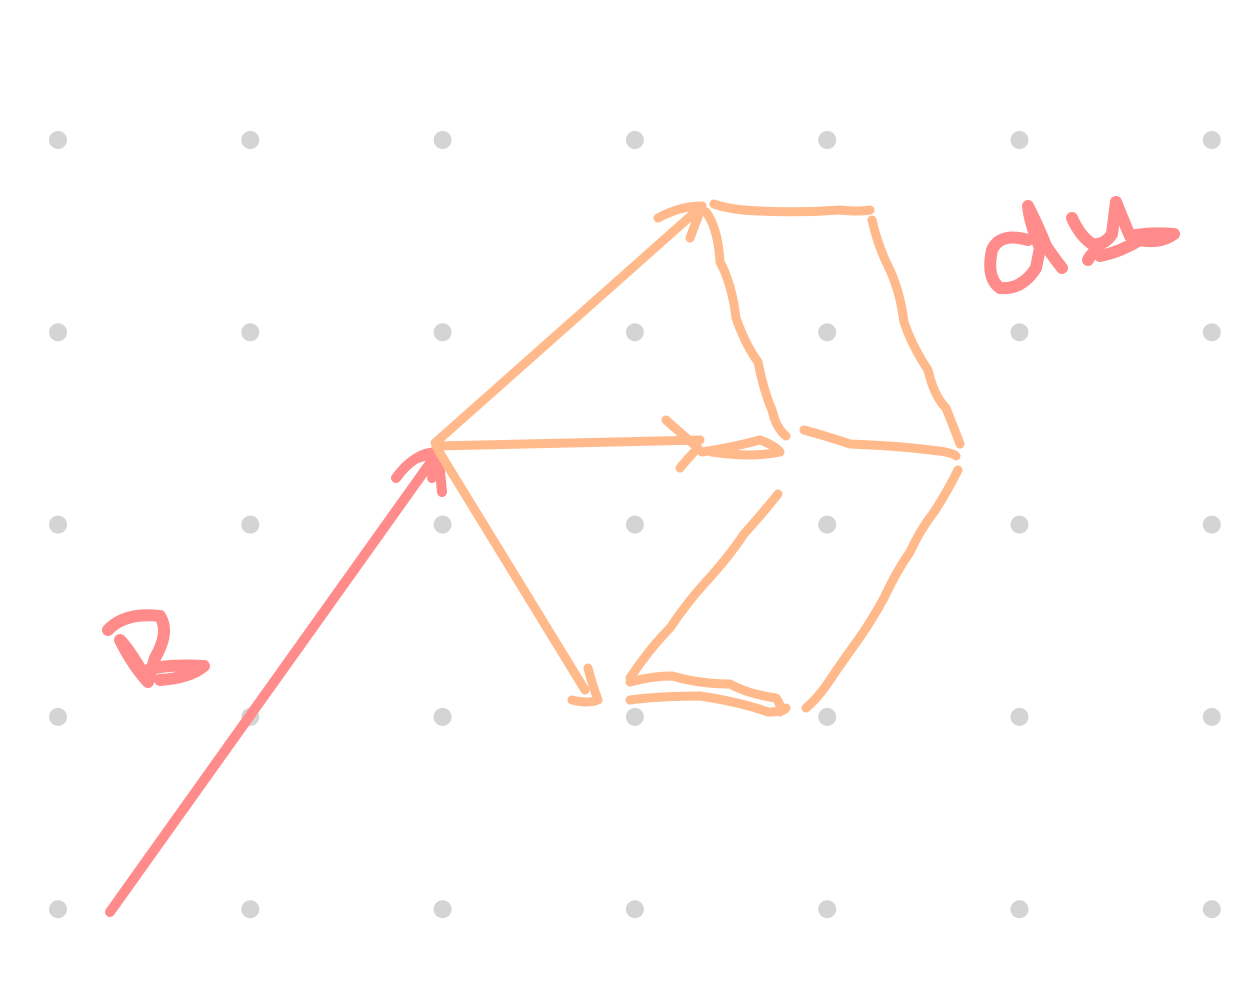 The image size is (1254, 999). I want to click on basis-vectors, so click(568, 454).